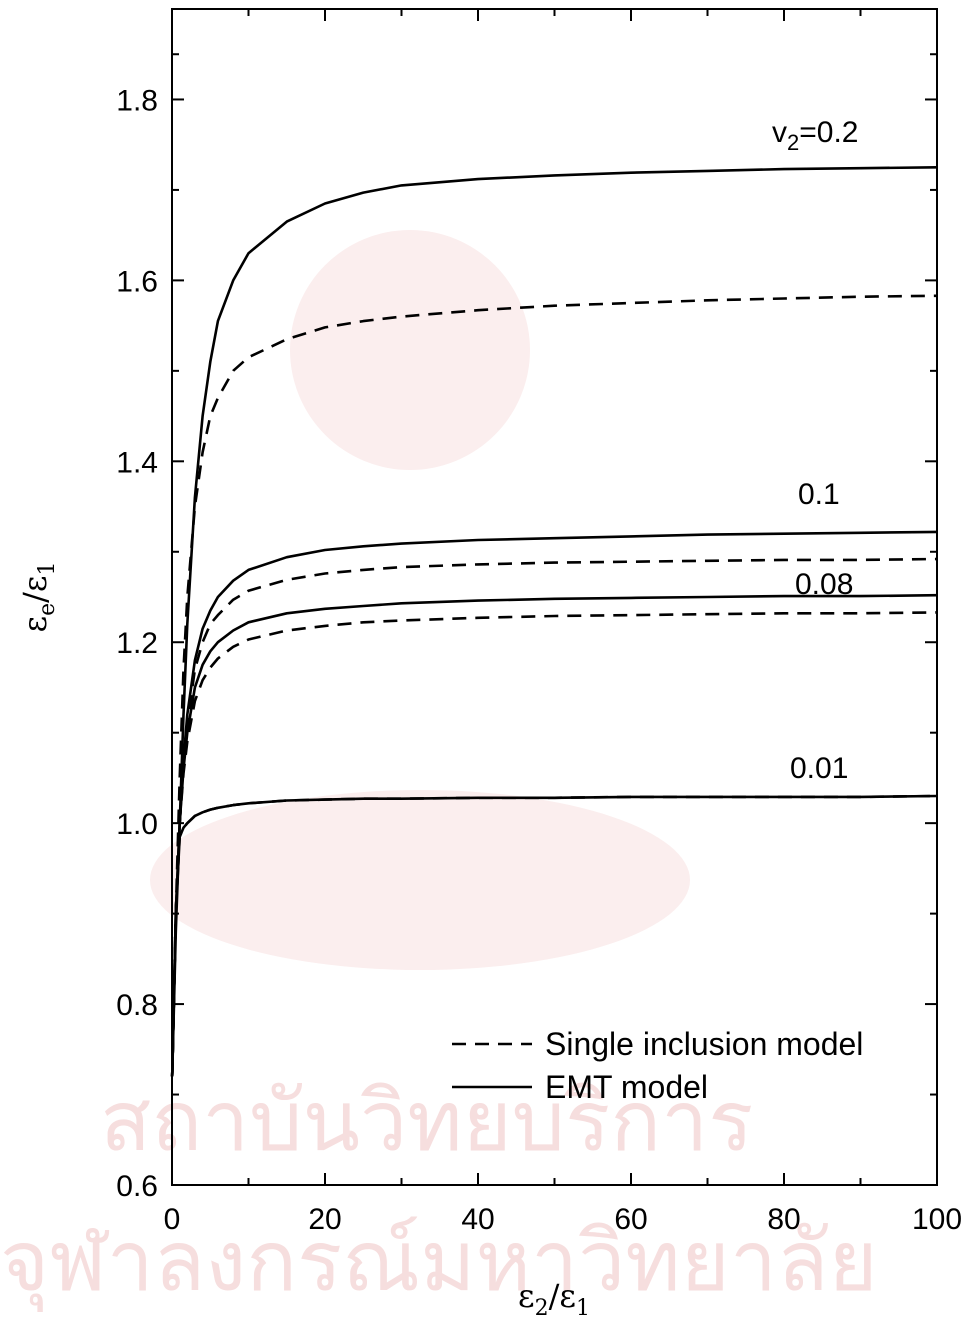 Image resolution: width=974 pixels, height=1321 pixels. Describe the element at coordinates (35, 584) in the screenshot. I see `y-axis-title-main2: ε` at that location.